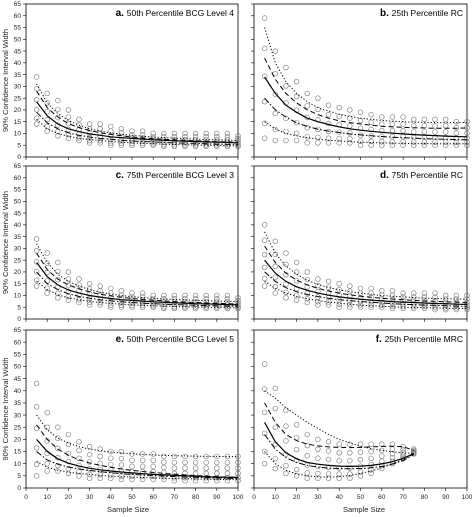  I want to click on y-tick-label: 20, so click(18, 440).